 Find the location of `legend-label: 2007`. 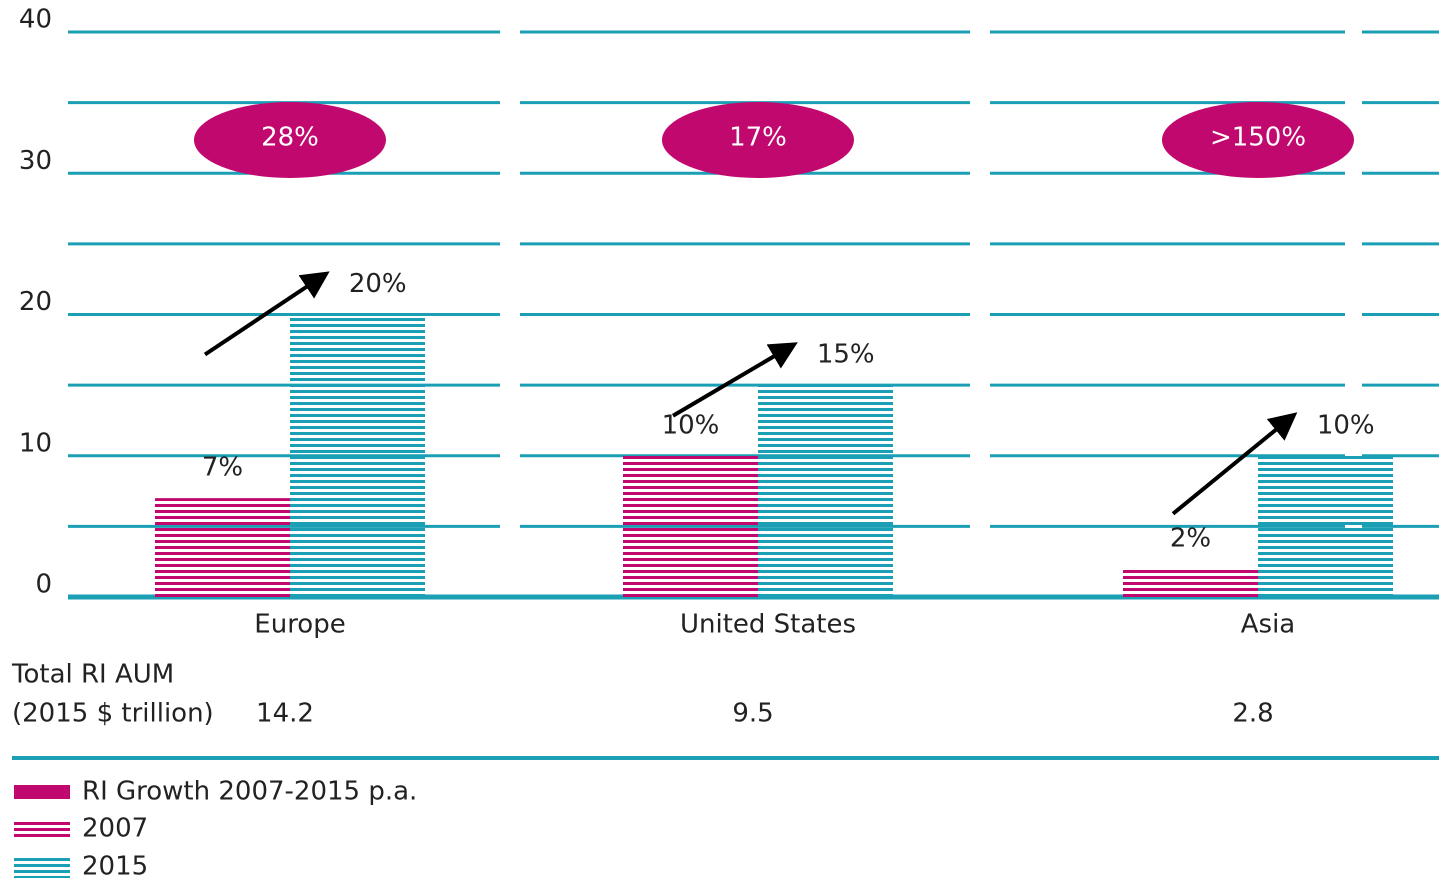

legend-label: 2007 is located at coordinates (115, 829).